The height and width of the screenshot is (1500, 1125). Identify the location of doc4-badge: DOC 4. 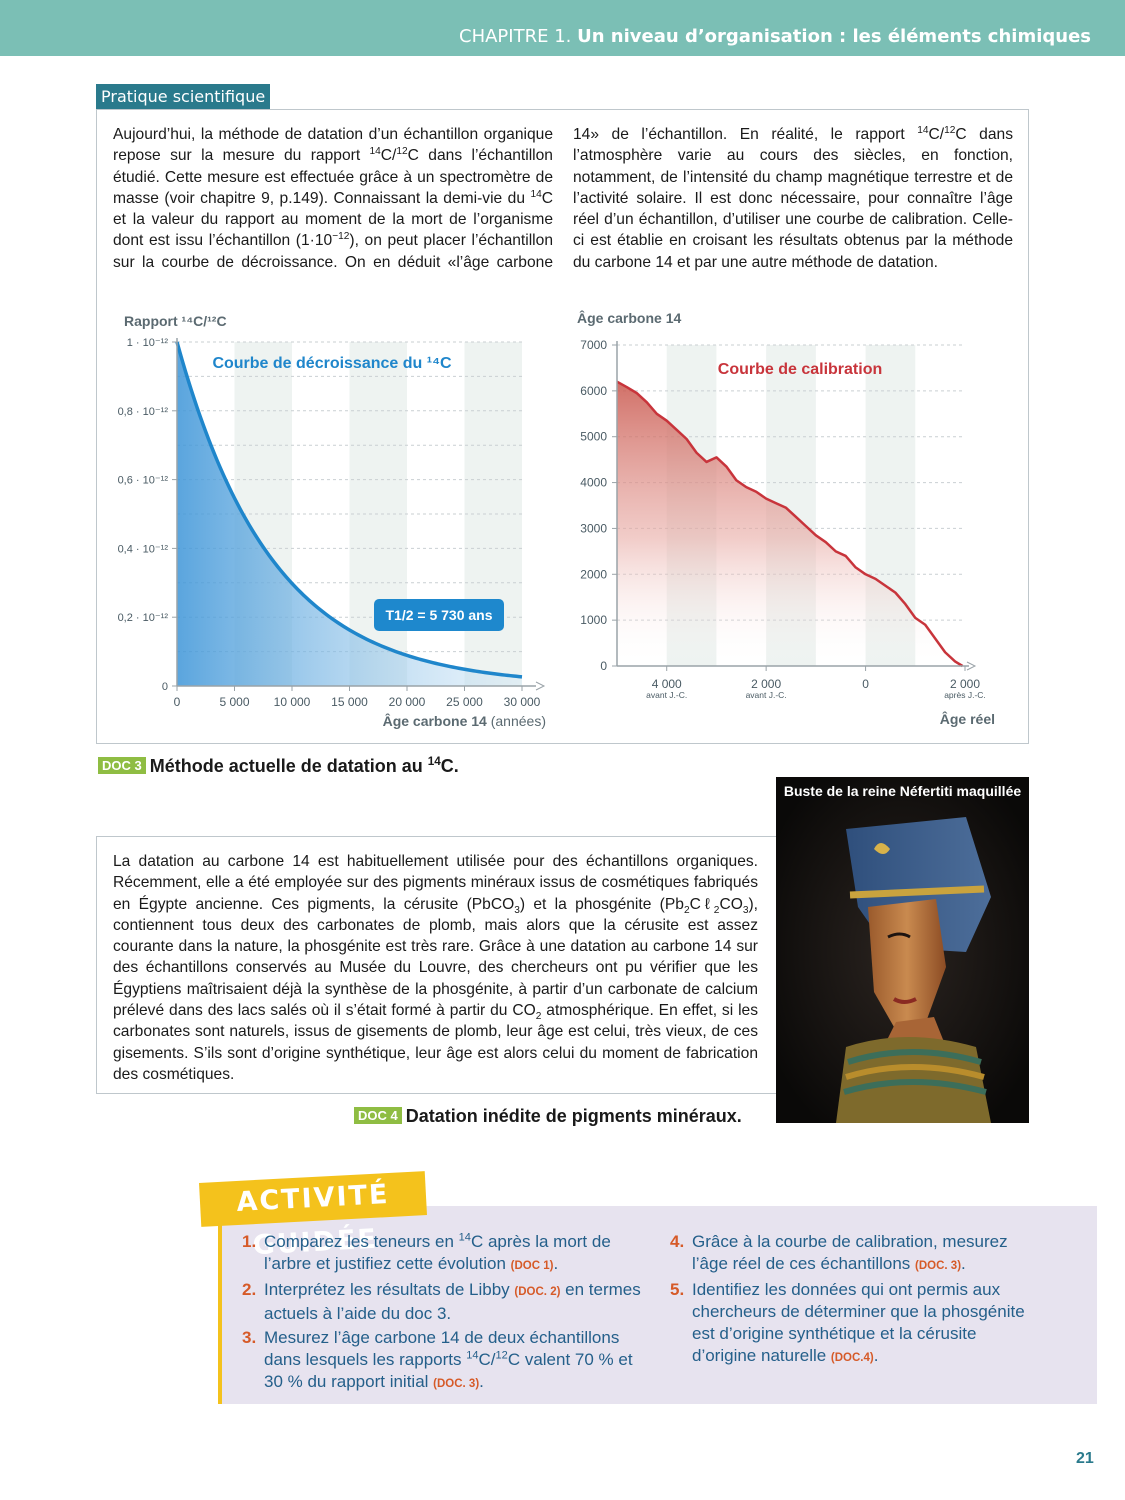
(378, 1115).